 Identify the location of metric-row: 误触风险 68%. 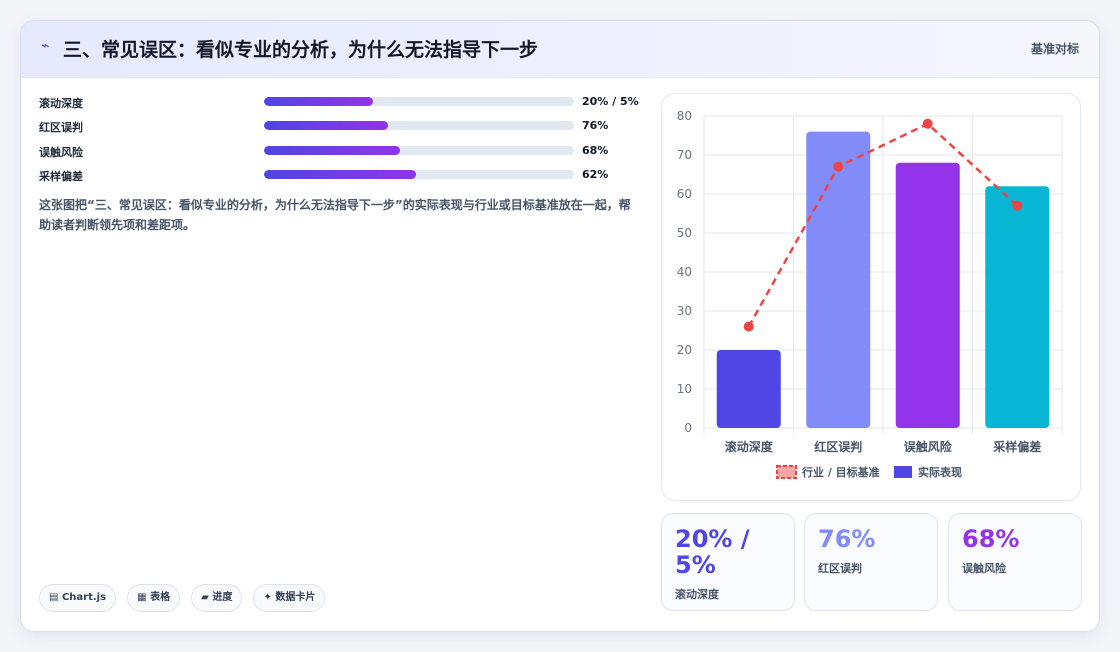
(339, 151).